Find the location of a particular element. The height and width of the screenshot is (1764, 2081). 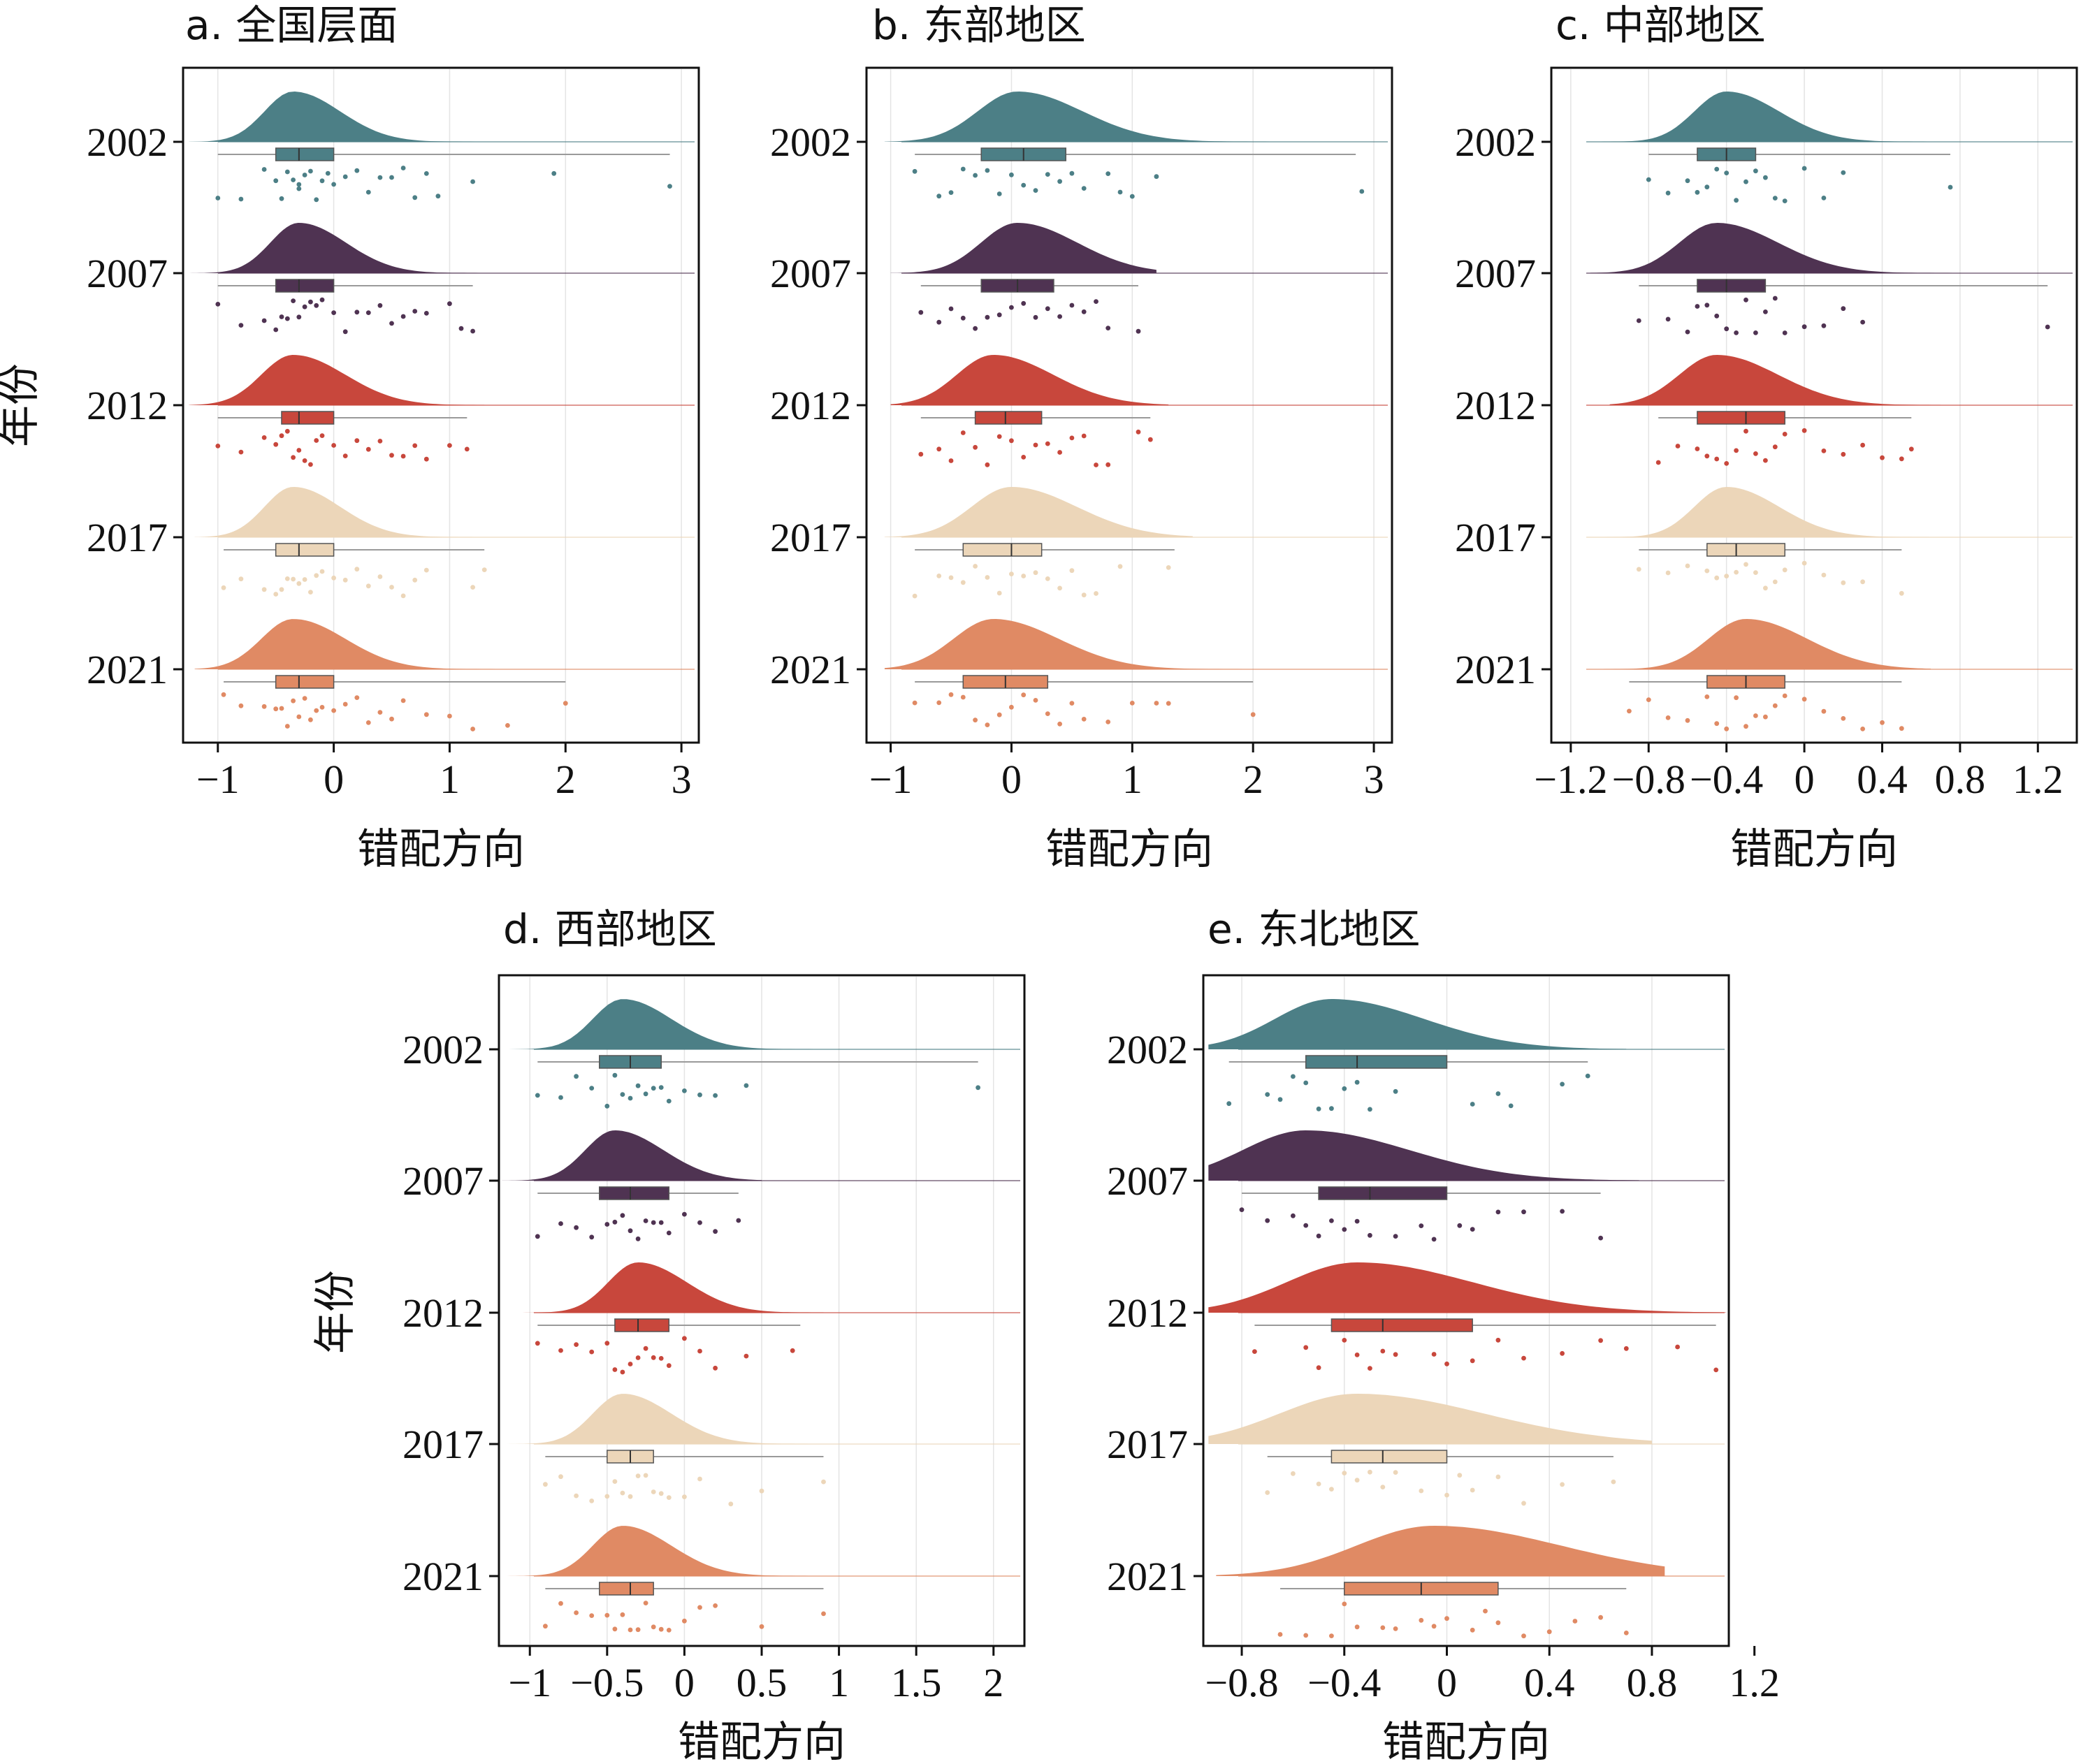

panel-e-frame is located at coordinates (1466, 1310).